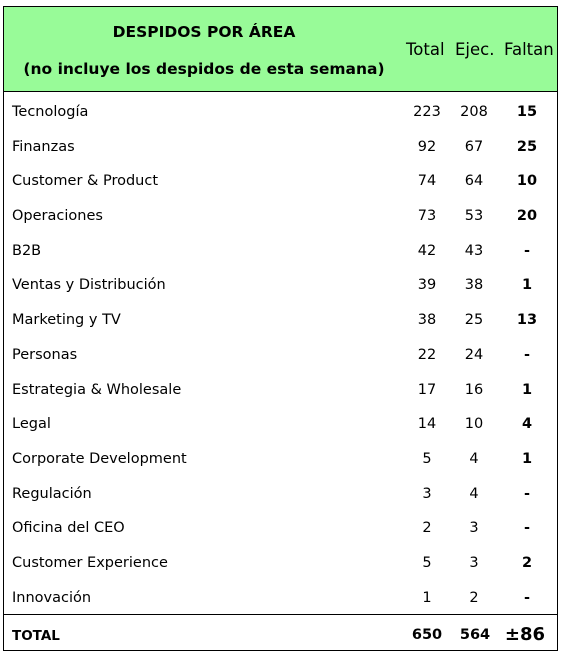  Describe the element at coordinates (474, 320) in the screenshot. I see `cell-ejec: 25` at that location.